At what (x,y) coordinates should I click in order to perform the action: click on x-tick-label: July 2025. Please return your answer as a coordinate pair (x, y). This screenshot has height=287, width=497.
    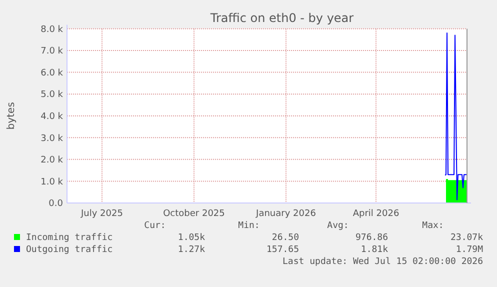
    Looking at the image, I should click on (101, 214).